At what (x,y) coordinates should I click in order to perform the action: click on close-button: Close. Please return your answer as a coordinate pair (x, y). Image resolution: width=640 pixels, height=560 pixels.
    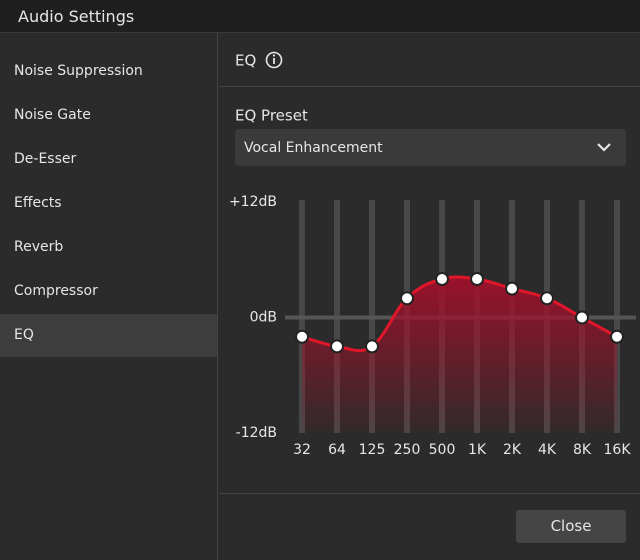
    Looking at the image, I should click on (571, 526).